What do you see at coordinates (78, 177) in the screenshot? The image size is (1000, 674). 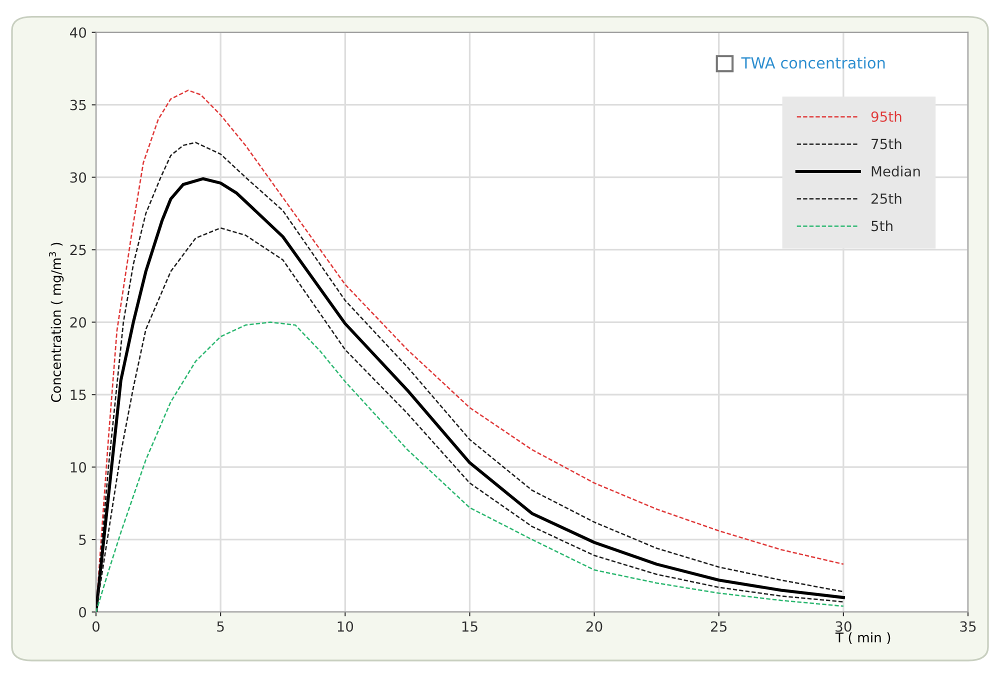 I see `y-tick-label: 30` at bounding box center [78, 177].